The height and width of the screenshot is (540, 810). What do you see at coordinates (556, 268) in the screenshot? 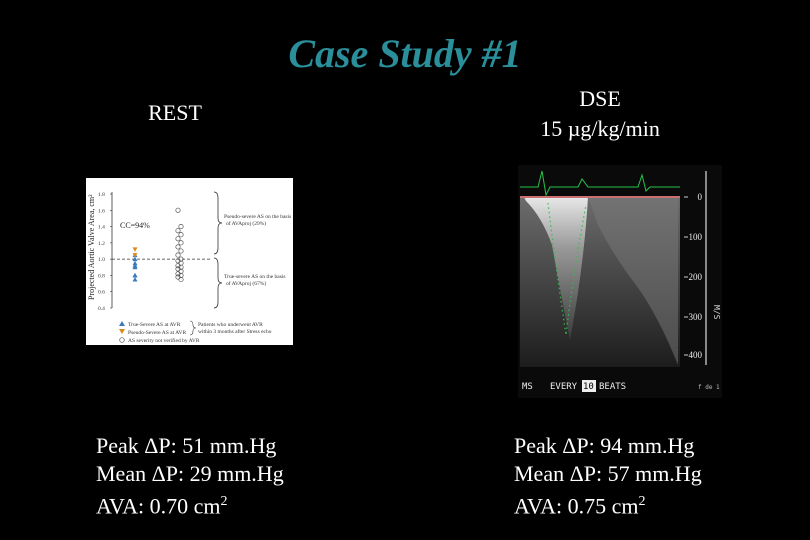
I see `spectral-envelope` at bounding box center [556, 268].